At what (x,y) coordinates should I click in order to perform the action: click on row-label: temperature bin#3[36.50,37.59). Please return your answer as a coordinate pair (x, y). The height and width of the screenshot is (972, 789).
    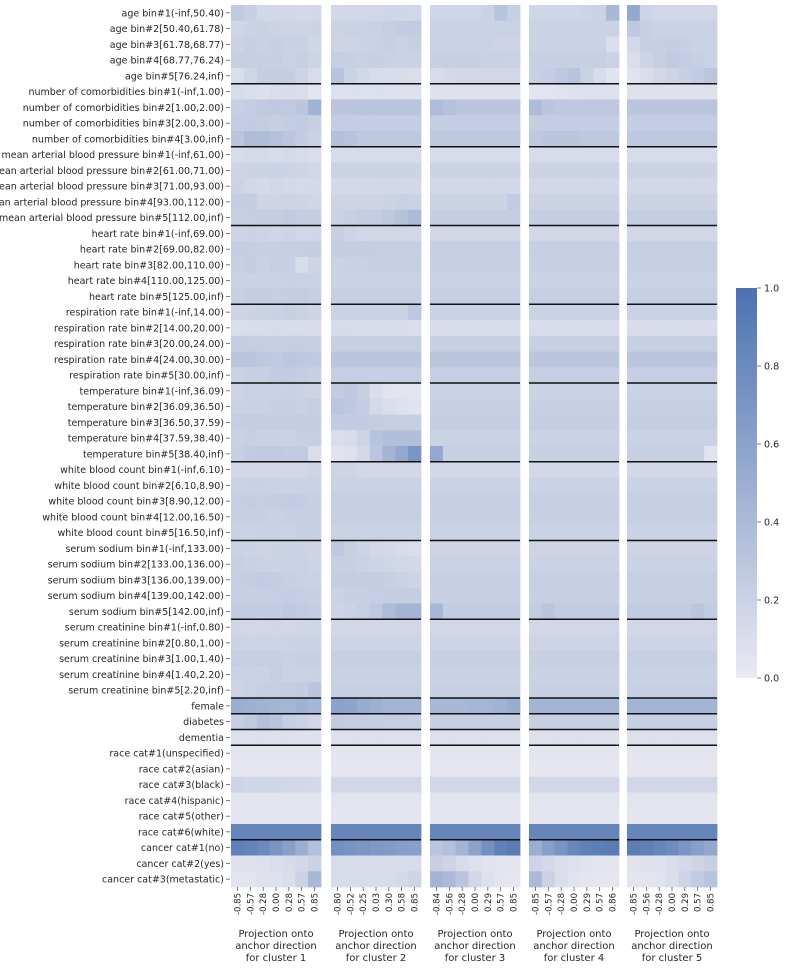
    Looking at the image, I should click on (146, 423).